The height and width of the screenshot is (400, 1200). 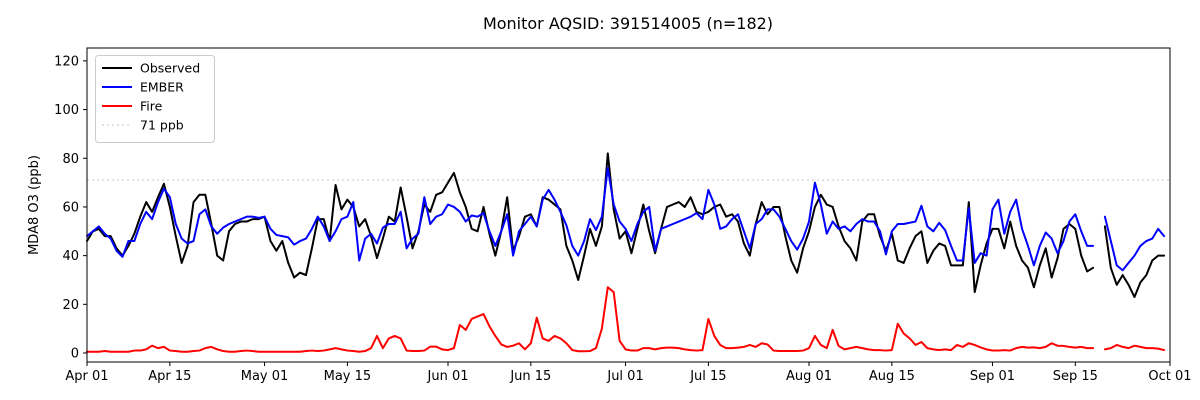 I want to click on x-tick-label: Aug 15, so click(x=892, y=376).